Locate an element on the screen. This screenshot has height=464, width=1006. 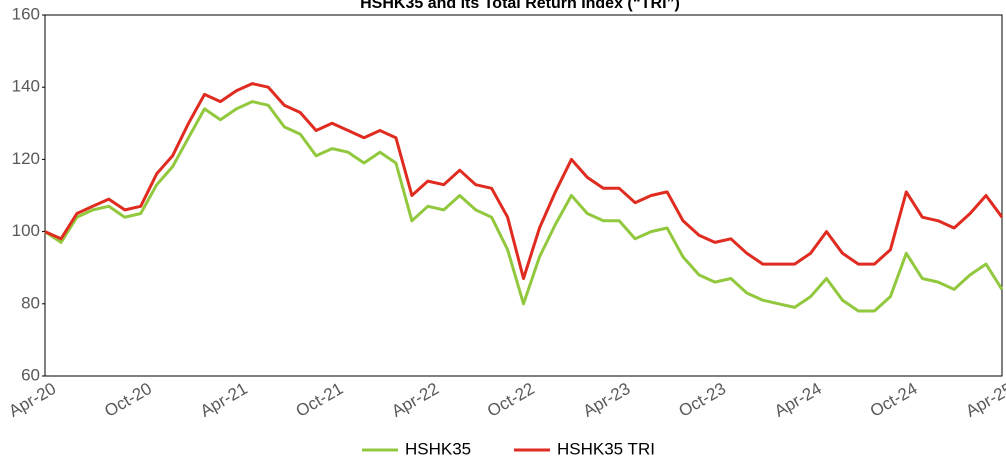
x-tick-label: Apr-24 is located at coordinates (798, 400).